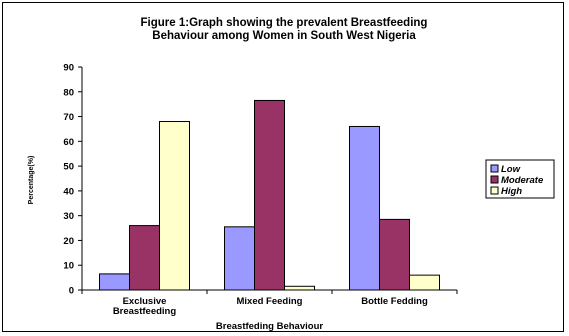 Image resolution: width=569 pixels, height=336 pixels. Describe the element at coordinates (31, 180) in the screenshot. I see `y-axis-label: Percentage(%)` at that location.